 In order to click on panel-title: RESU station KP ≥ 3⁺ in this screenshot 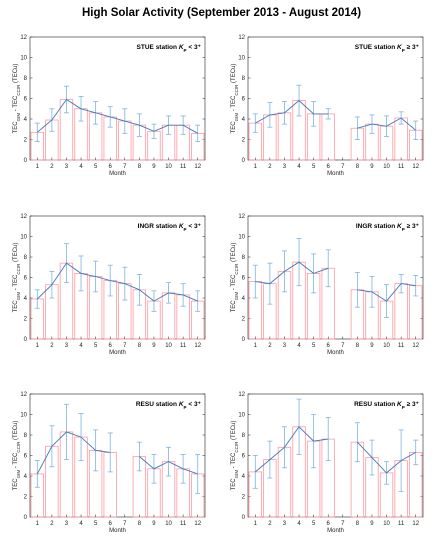, I will do `click(386, 405)`.